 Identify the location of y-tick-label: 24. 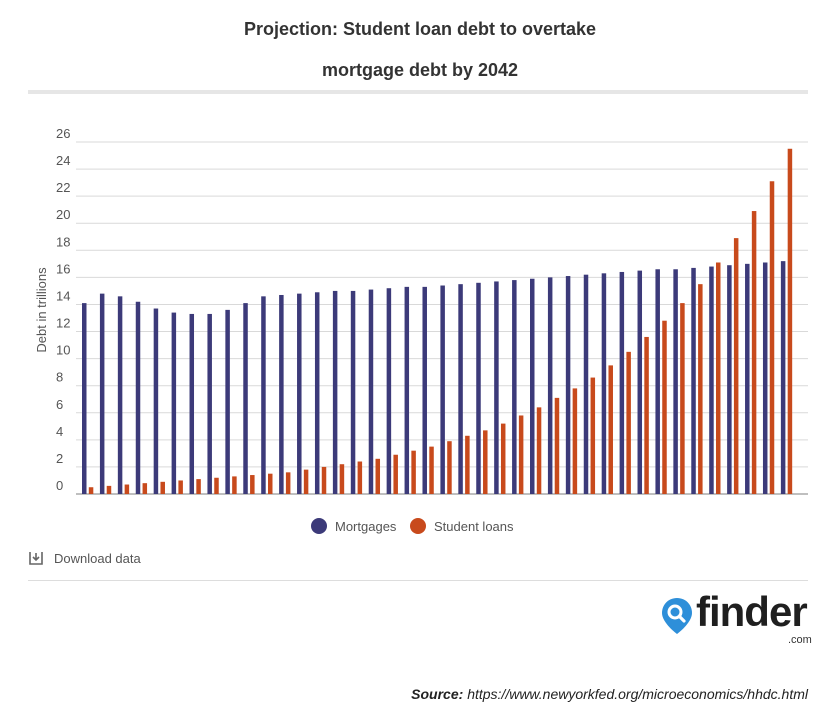
(63, 160).